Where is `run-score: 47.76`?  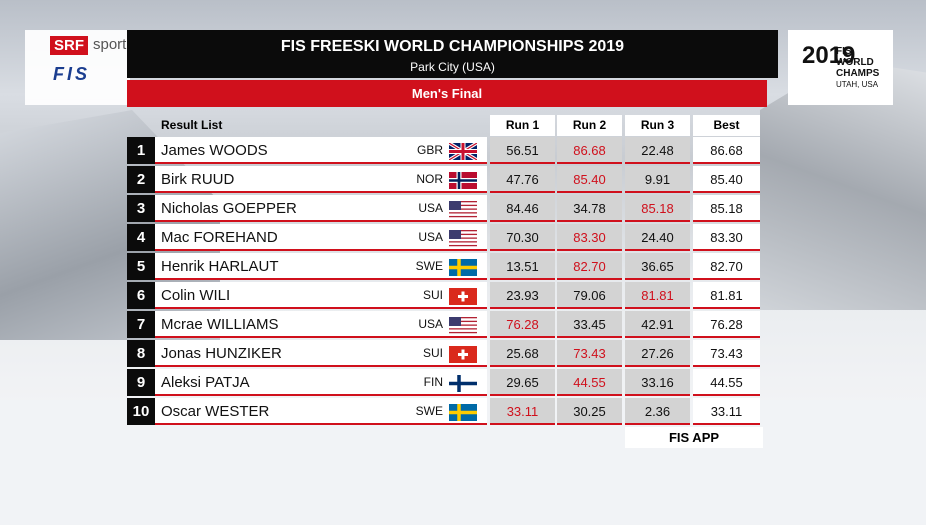
run-score: 47.76 is located at coordinates (522, 179).